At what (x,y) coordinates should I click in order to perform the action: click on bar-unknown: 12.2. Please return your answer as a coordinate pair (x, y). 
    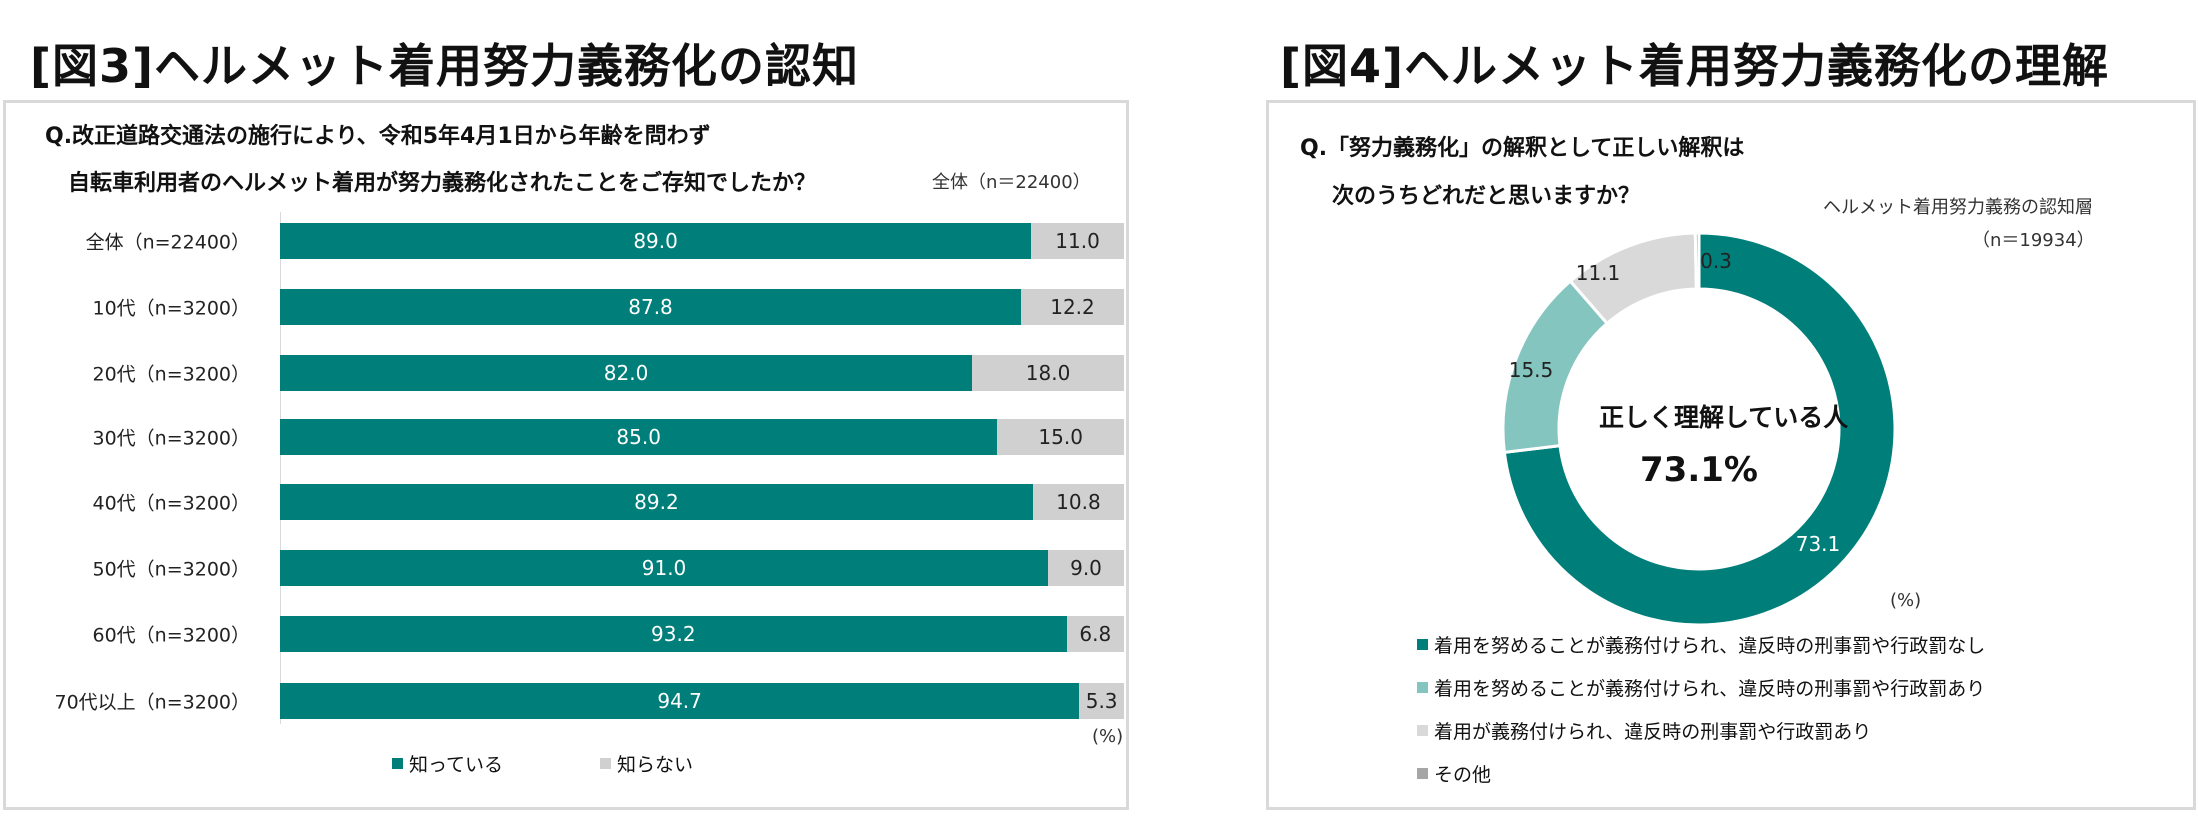
    Looking at the image, I should click on (1072, 307).